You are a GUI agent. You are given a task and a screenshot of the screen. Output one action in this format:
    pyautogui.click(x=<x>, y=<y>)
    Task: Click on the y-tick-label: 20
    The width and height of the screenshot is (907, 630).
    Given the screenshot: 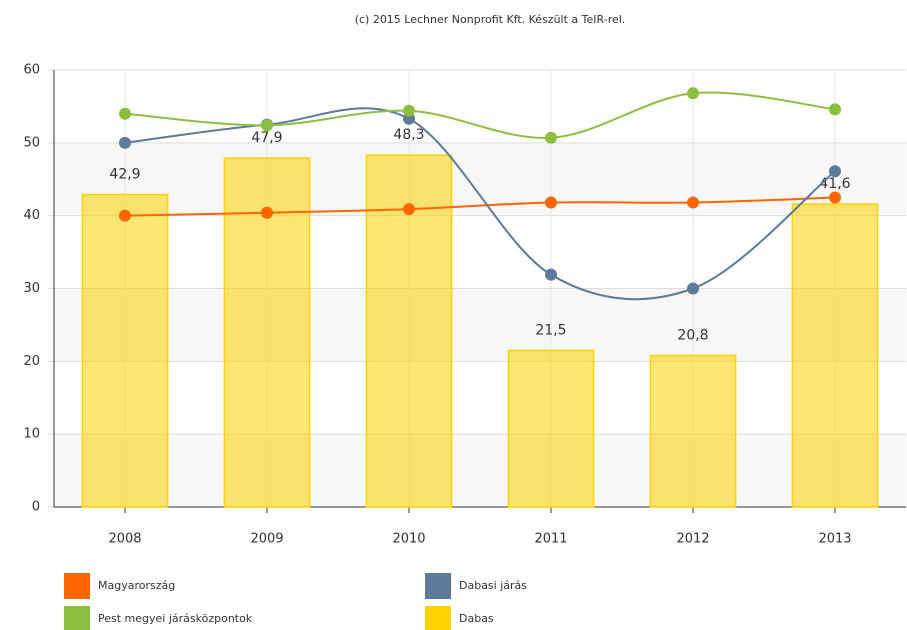 What is the action you would take?
    pyautogui.click(x=31, y=361)
    